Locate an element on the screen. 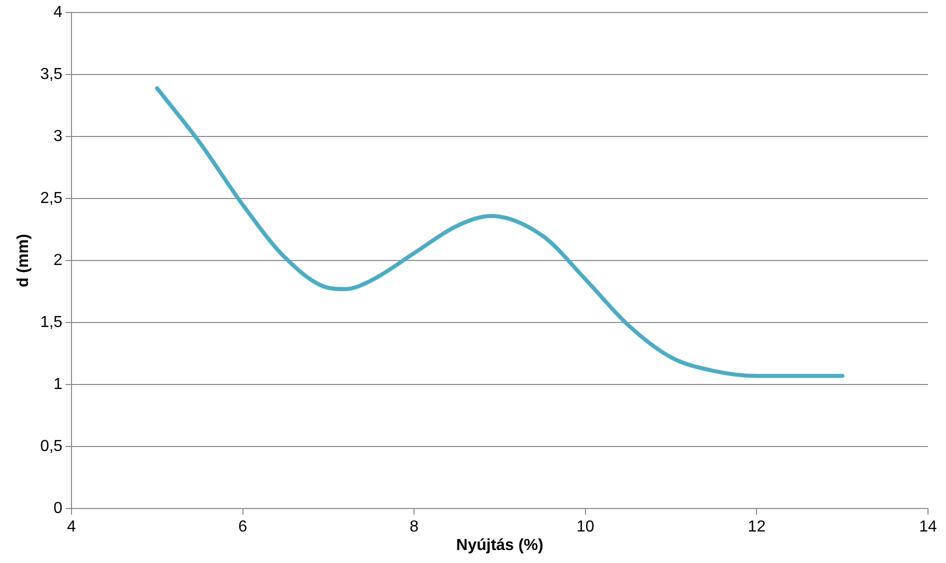 The width and height of the screenshot is (946, 563). x-axis-title: Nyújtás (%) is located at coordinates (500, 545).